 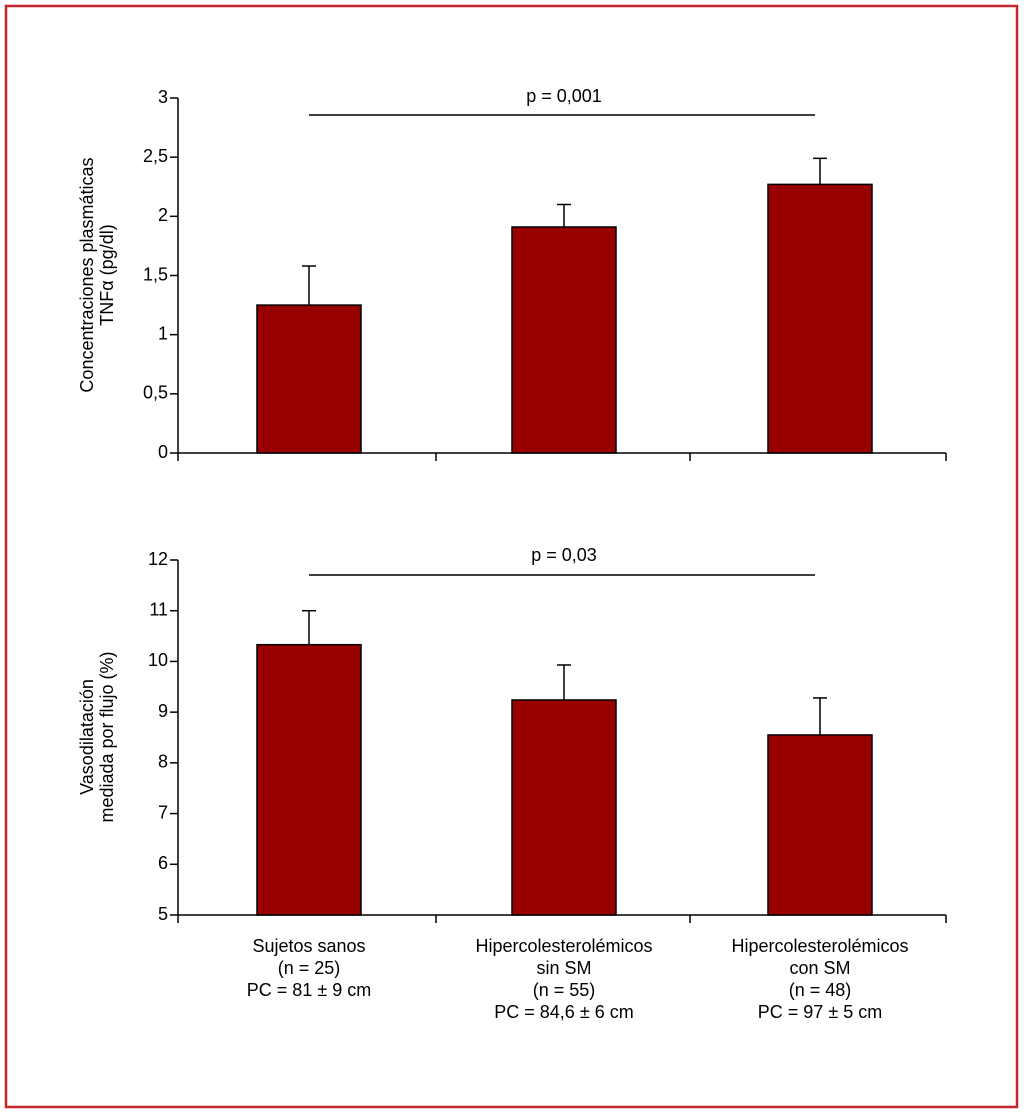 What do you see at coordinates (563, 1012) in the screenshot?
I see `x-tick-label: PC = 84,6 ± 6 cm` at bounding box center [563, 1012].